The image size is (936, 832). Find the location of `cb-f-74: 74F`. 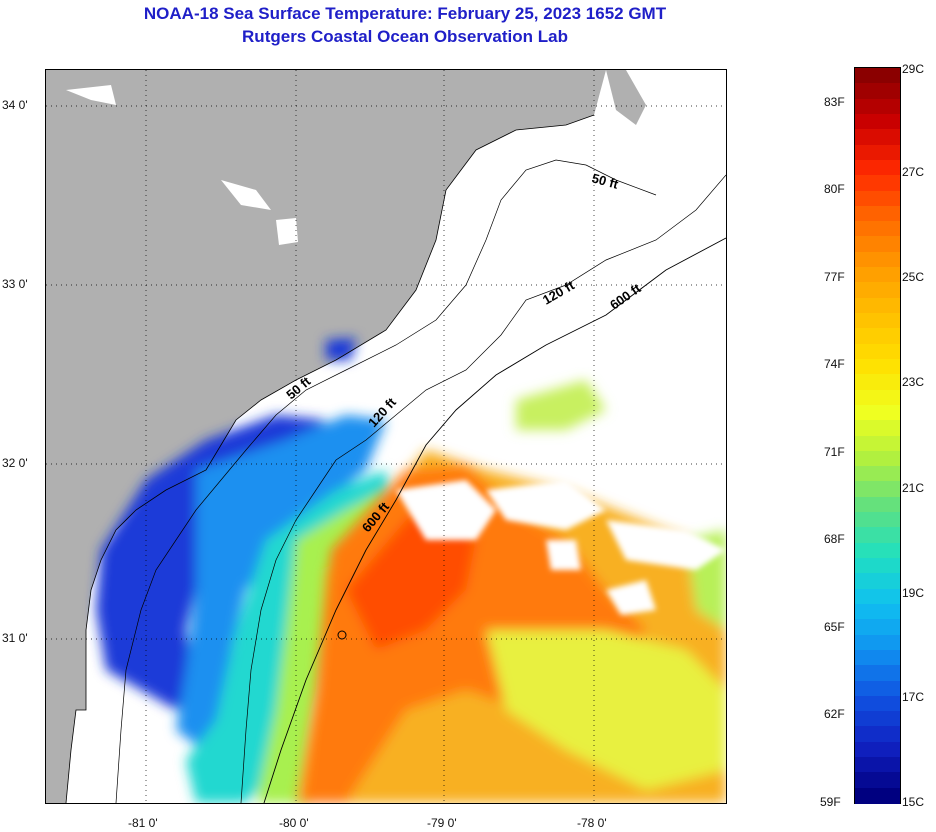

cb-f-74: 74F is located at coordinates (834, 364).